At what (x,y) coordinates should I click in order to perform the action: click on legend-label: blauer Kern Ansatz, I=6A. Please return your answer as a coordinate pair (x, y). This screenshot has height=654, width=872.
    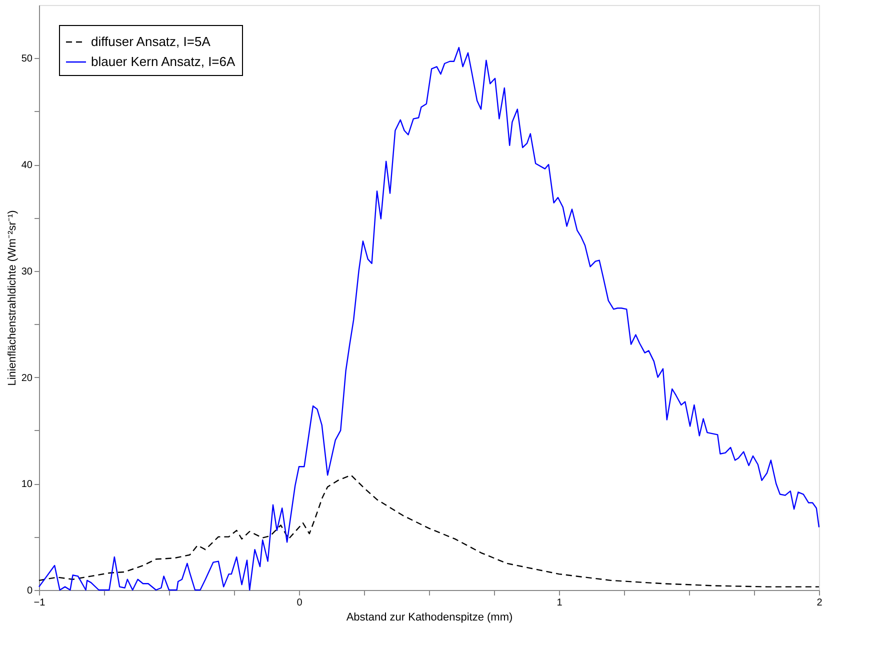
    Looking at the image, I should click on (163, 61).